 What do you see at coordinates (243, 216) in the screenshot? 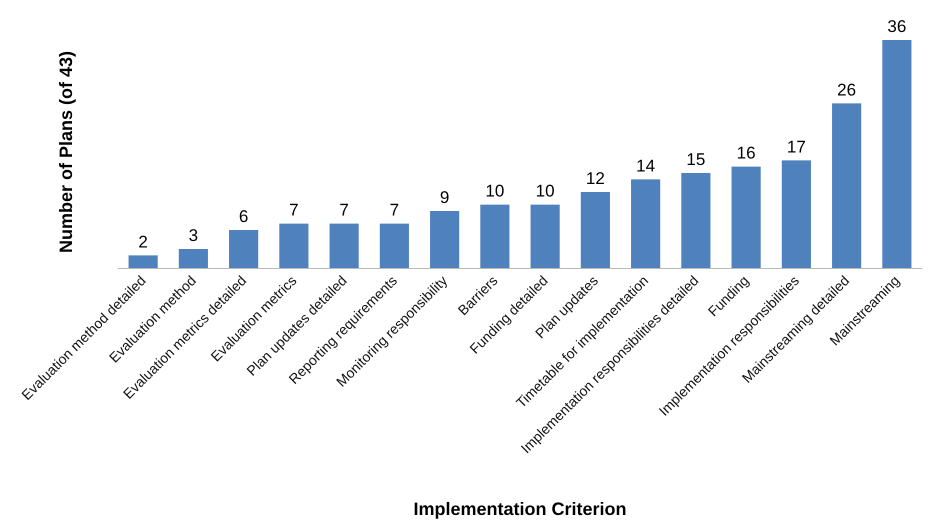
I see `data-label: 6` at bounding box center [243, 216].